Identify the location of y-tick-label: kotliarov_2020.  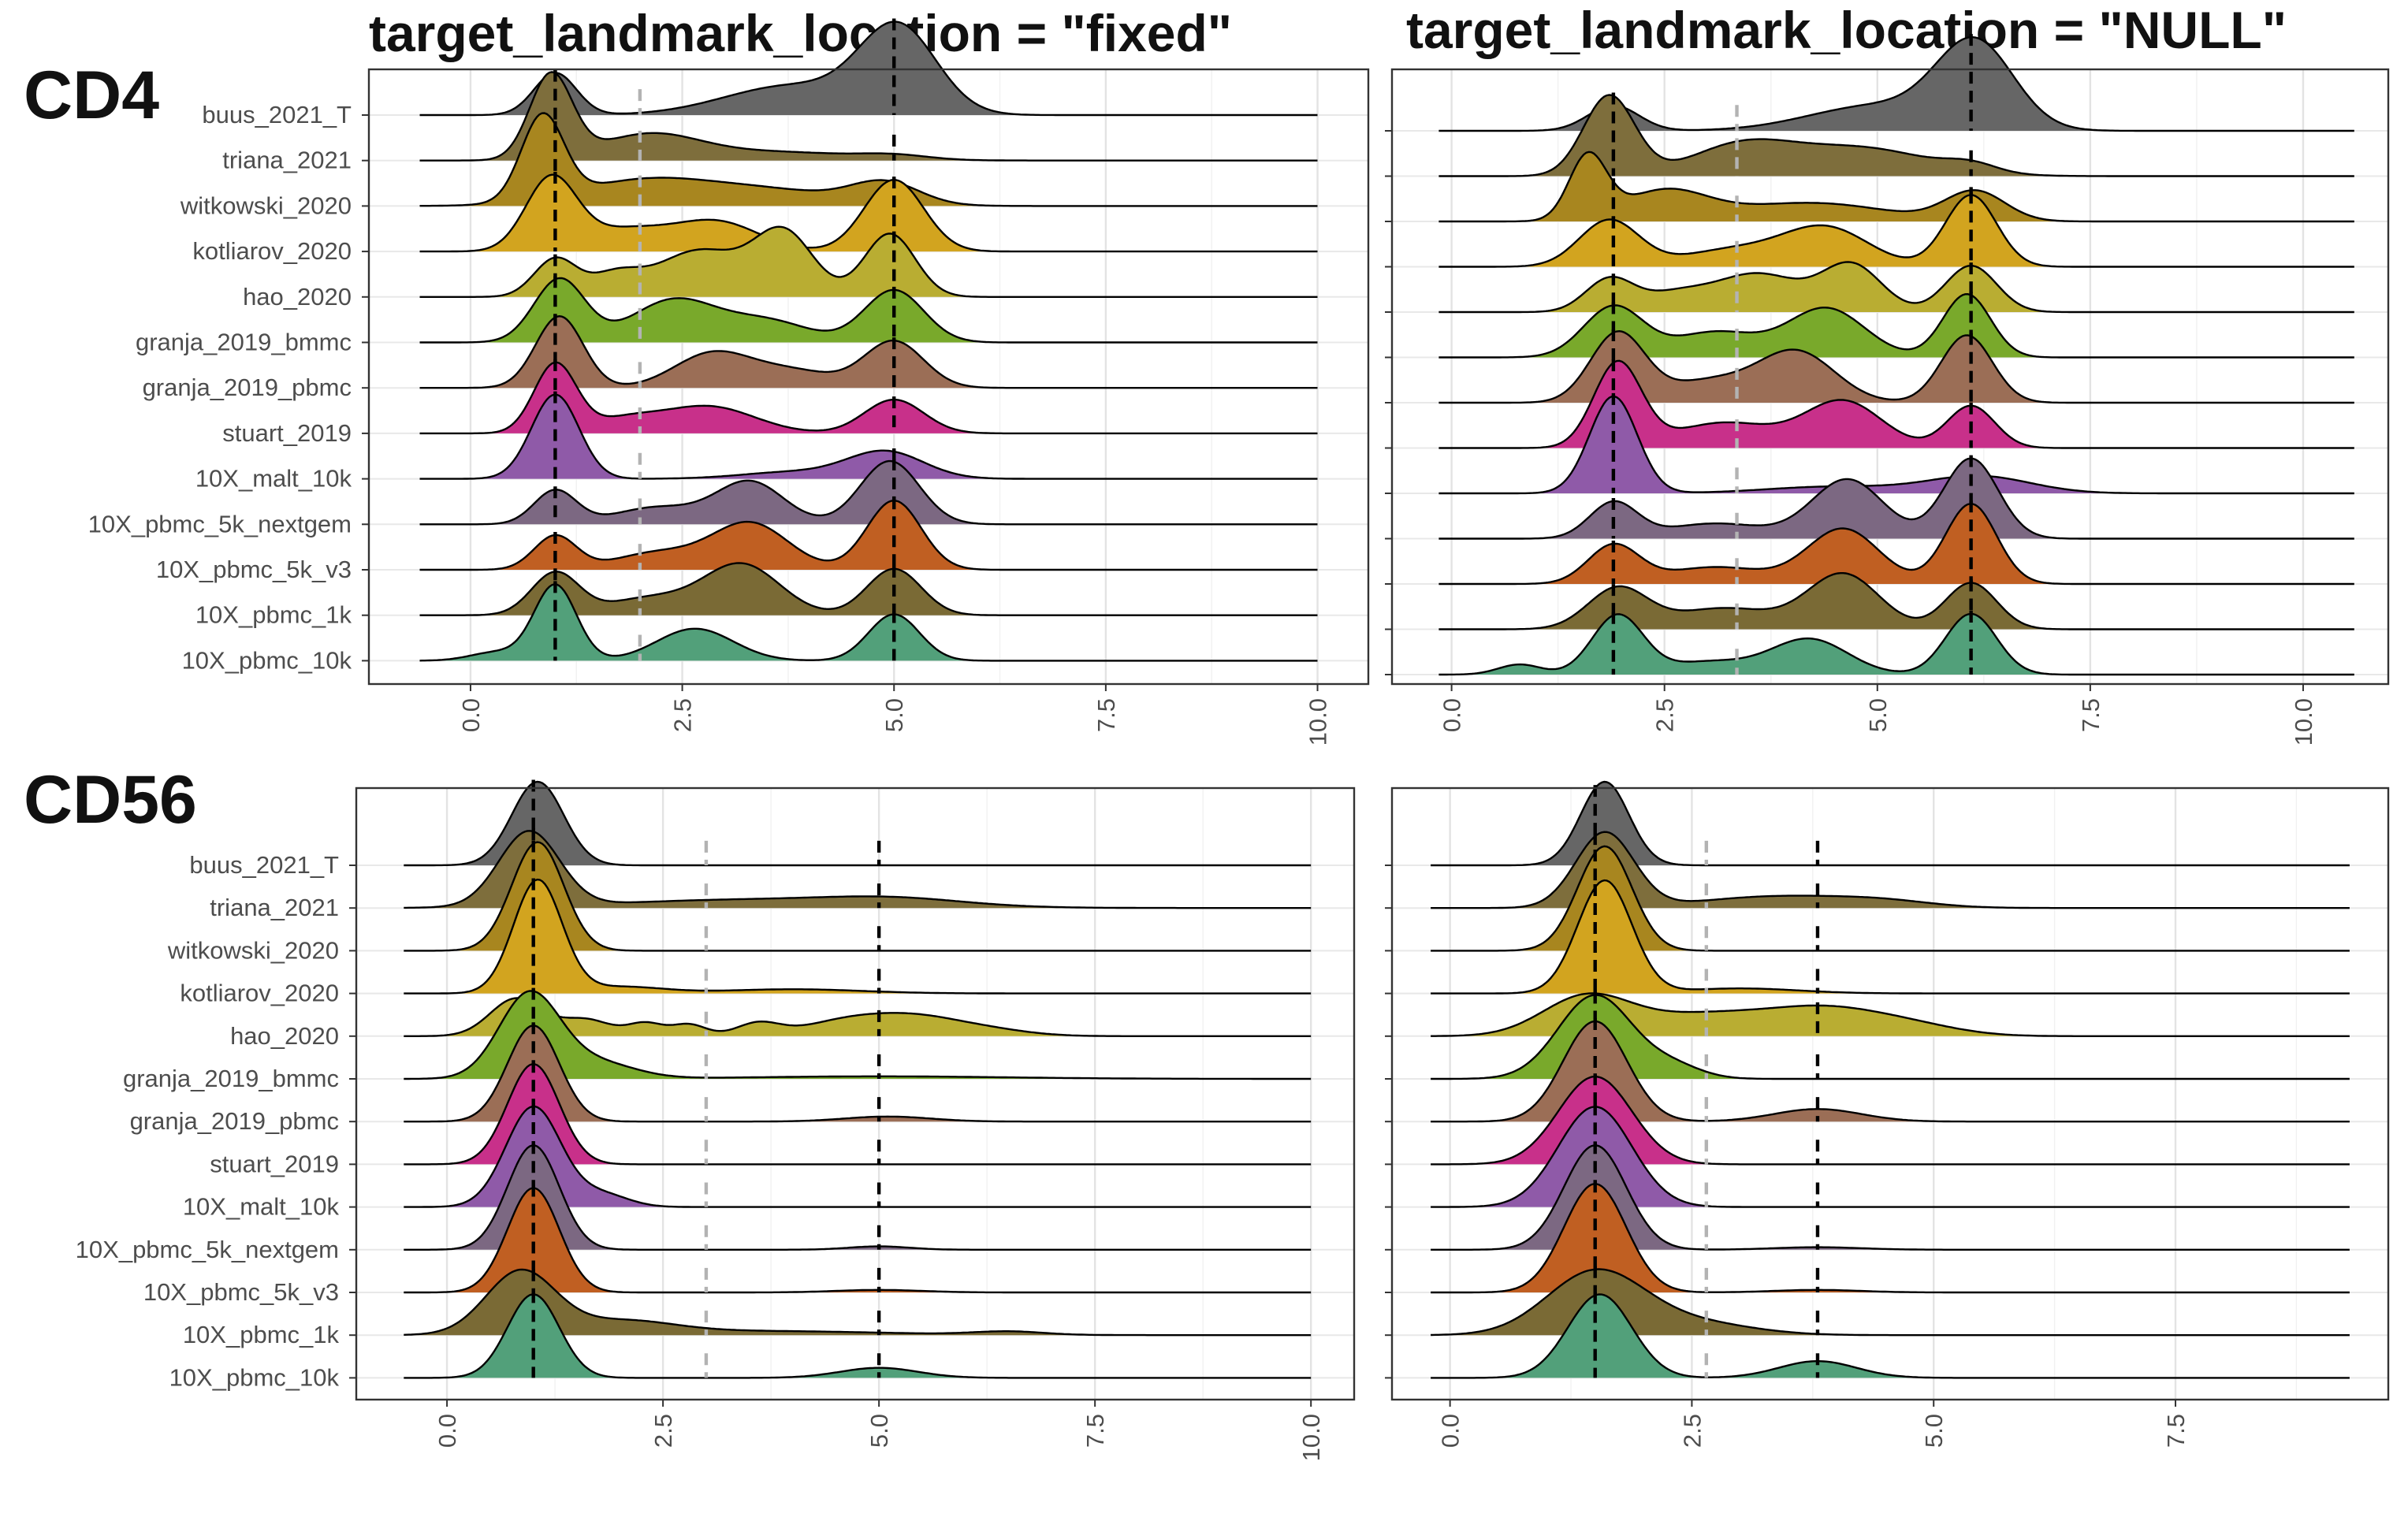
(272, 251).